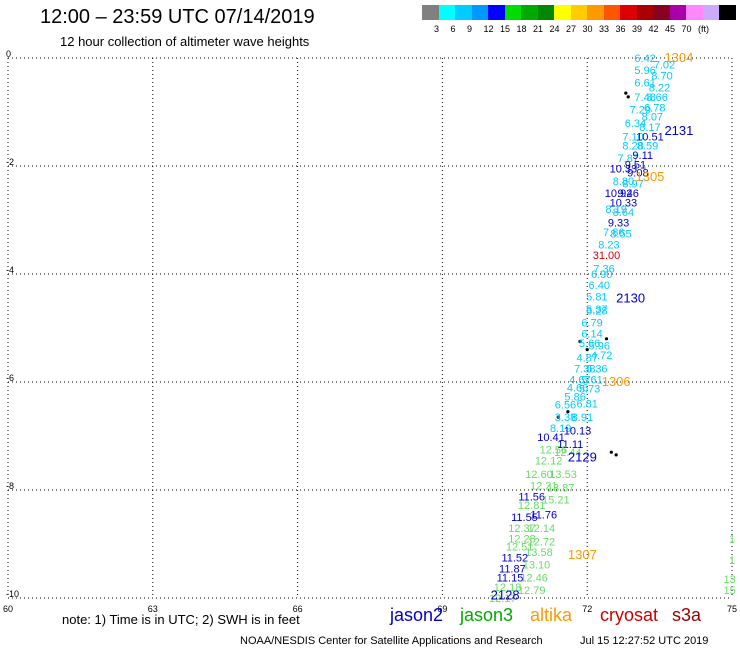 The image size is (740, 650). What do you see at coordinates (601, 356) in the screenshot?
I see `wave-height-value: 4.72` at bounding box center [601, 356].